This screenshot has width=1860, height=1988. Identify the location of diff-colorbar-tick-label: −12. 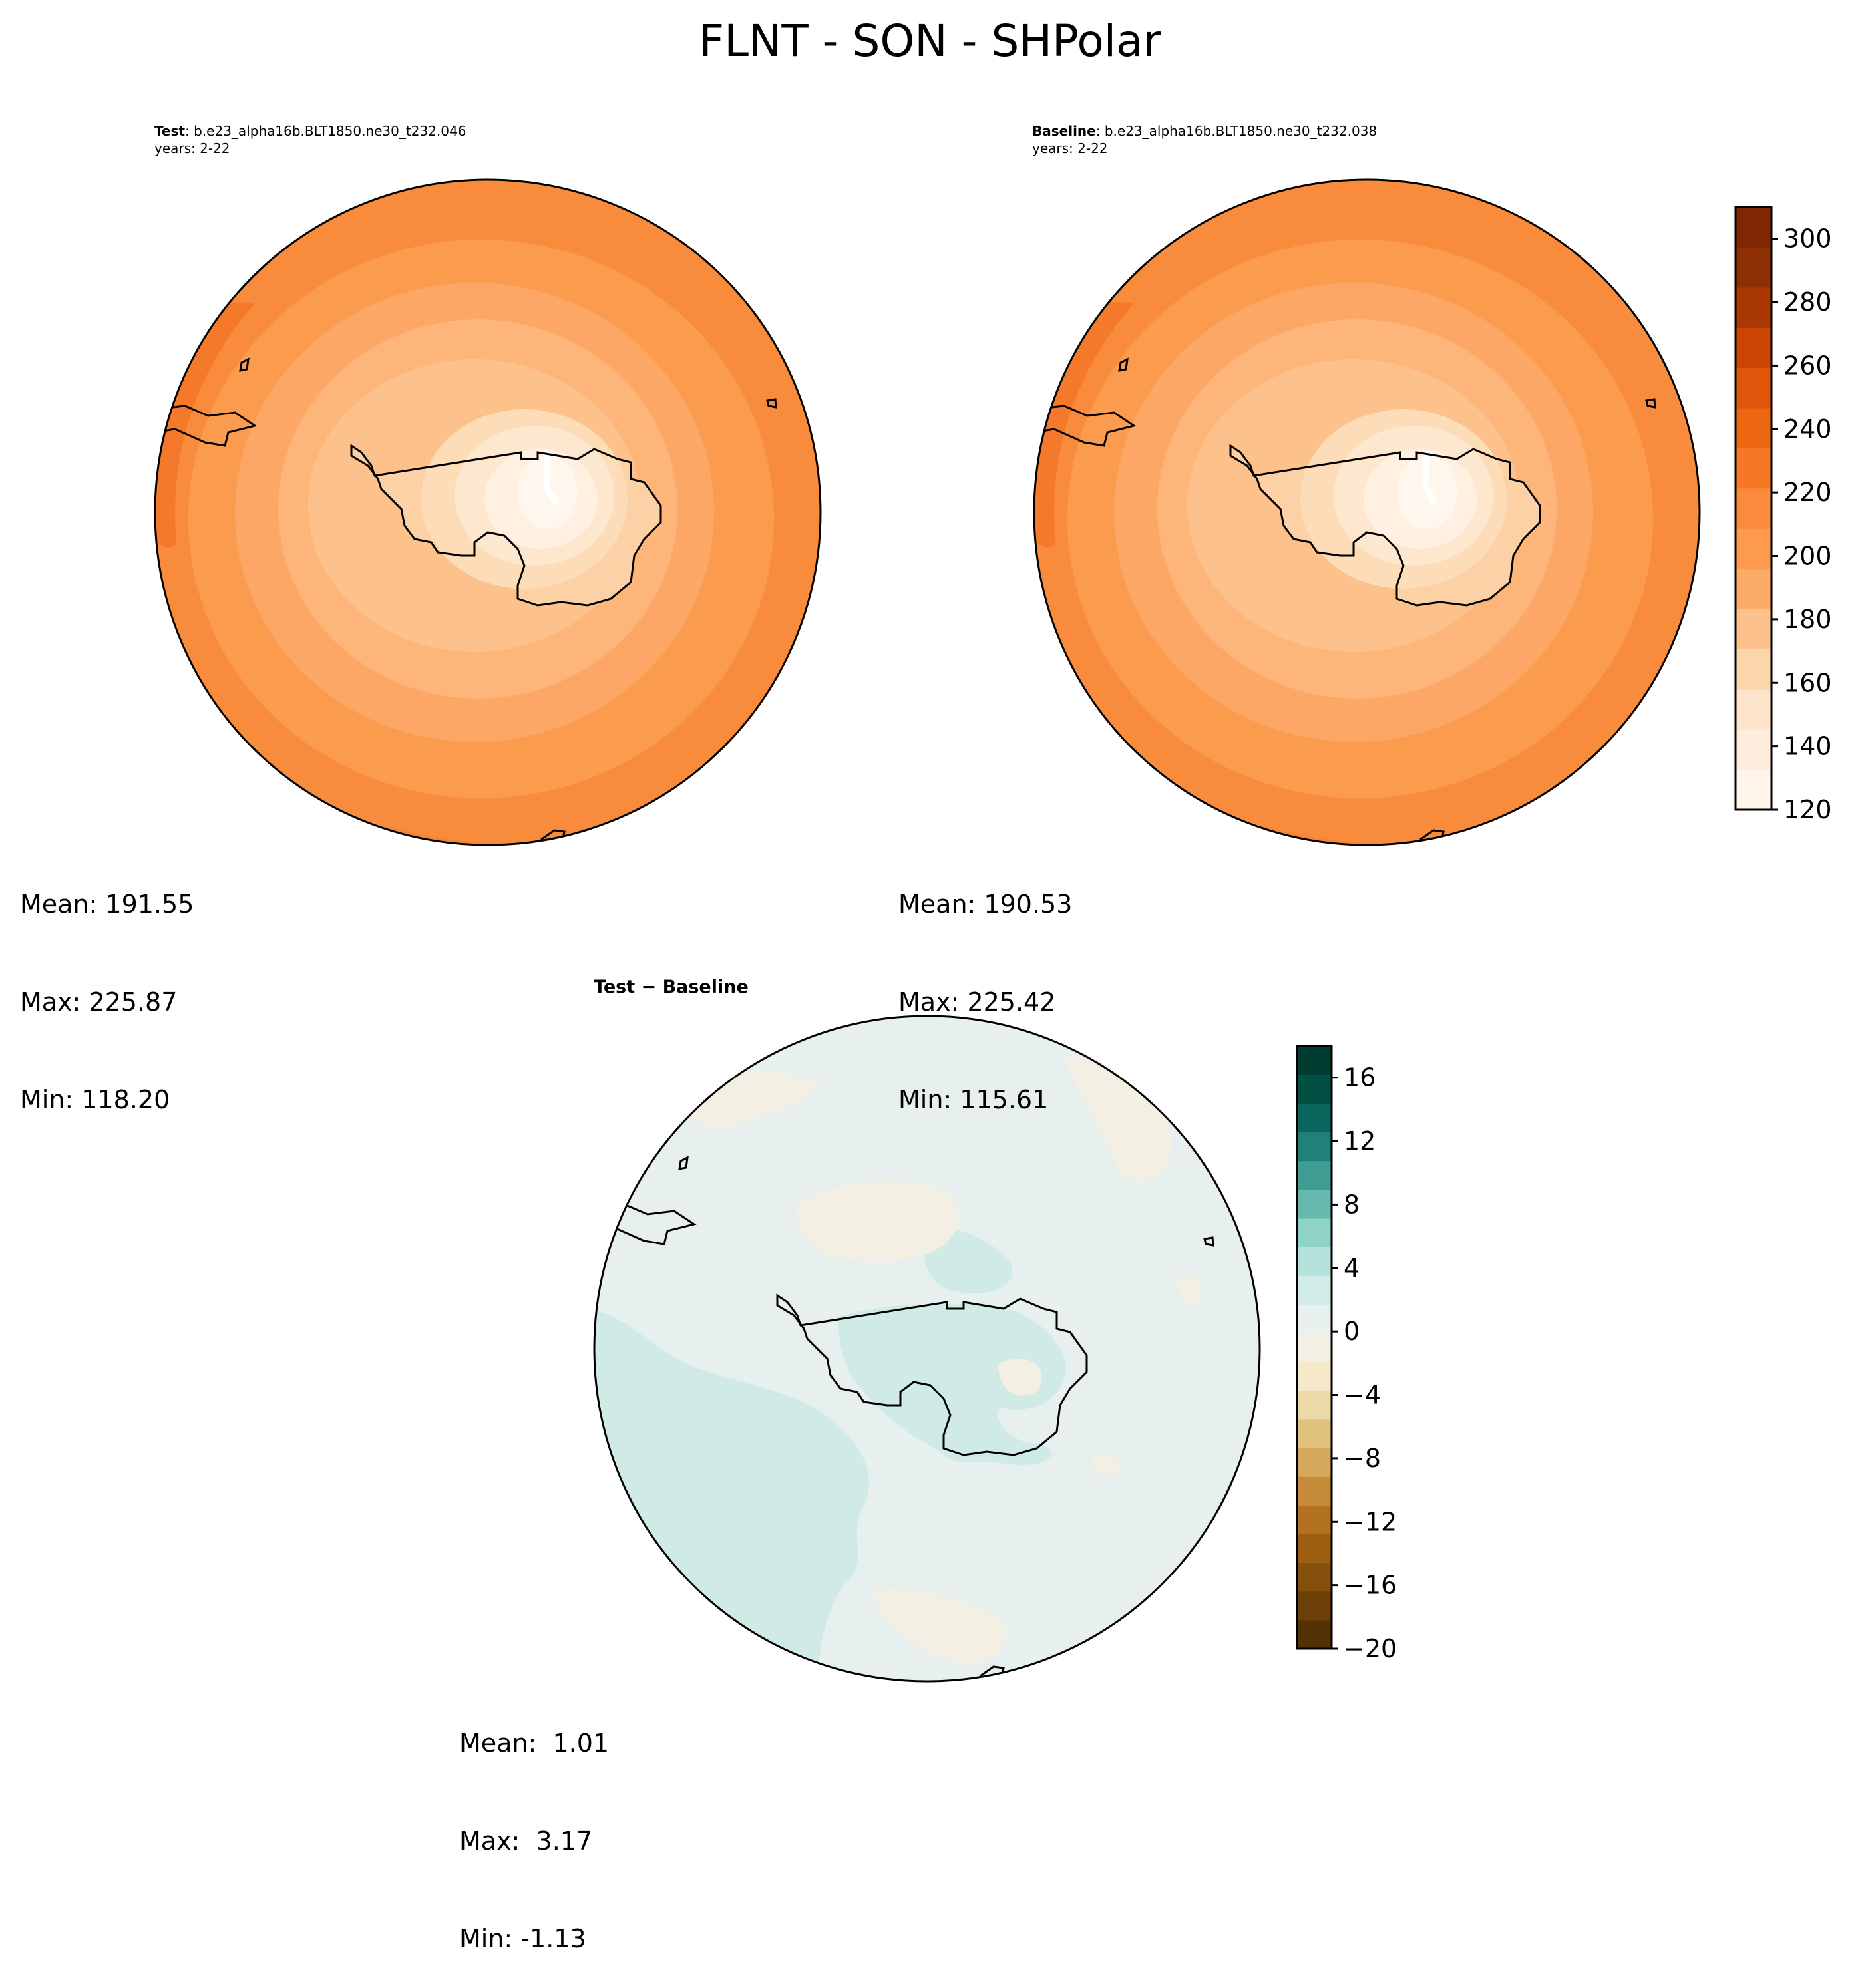
(1370, 1521).